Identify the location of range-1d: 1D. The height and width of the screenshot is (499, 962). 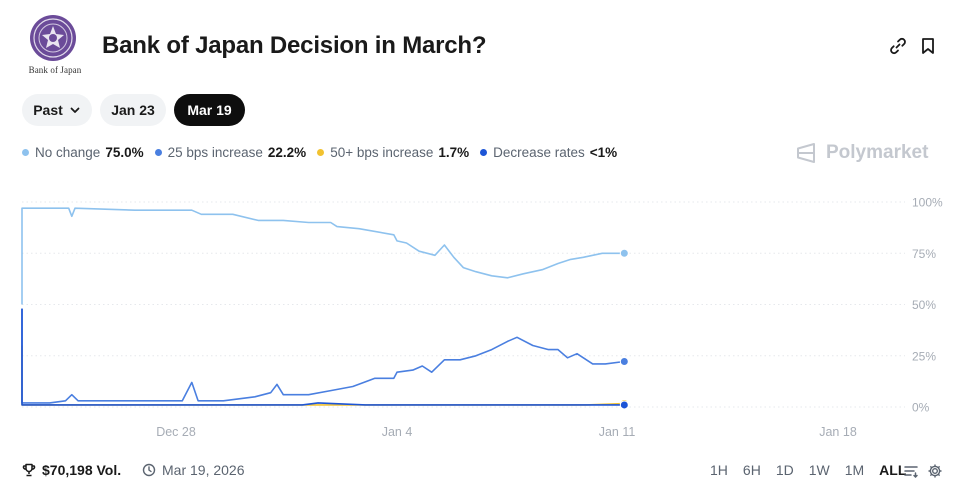
(784, 470).